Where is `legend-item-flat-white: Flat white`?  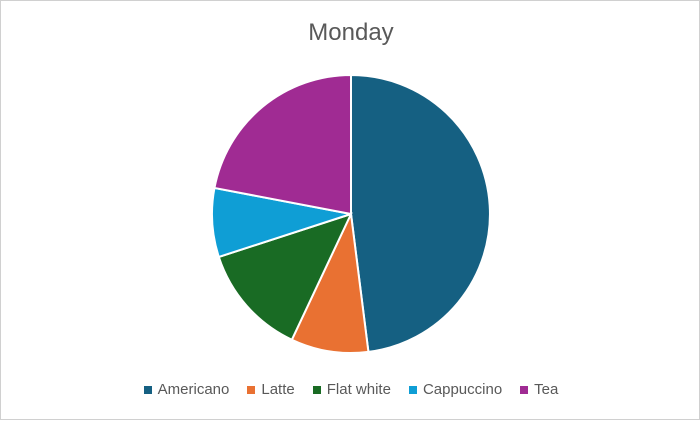
legend-item-flat-white: Flat white is located at coordinates (351, 389).